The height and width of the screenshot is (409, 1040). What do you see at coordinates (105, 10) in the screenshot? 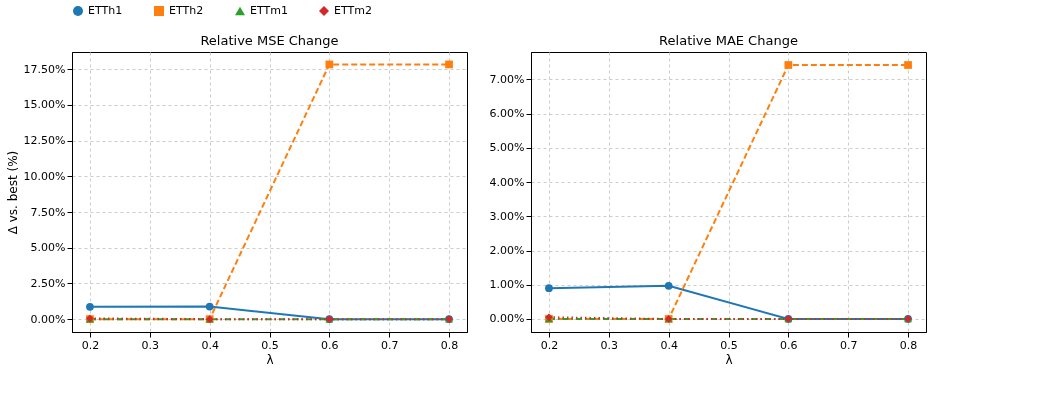
I see `legend-label: ETTh1` at bounding box center [105, 10].